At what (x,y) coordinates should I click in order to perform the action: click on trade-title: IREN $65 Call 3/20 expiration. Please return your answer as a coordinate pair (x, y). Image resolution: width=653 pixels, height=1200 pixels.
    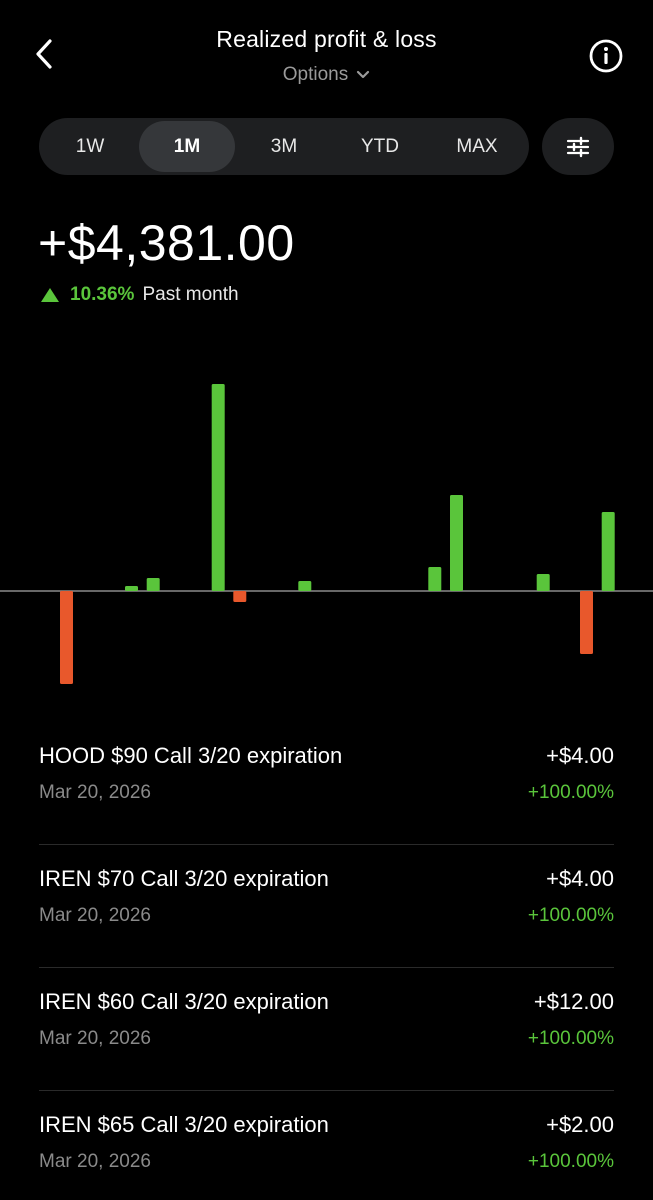
    Looking at the image, I should click on (184, 1124).